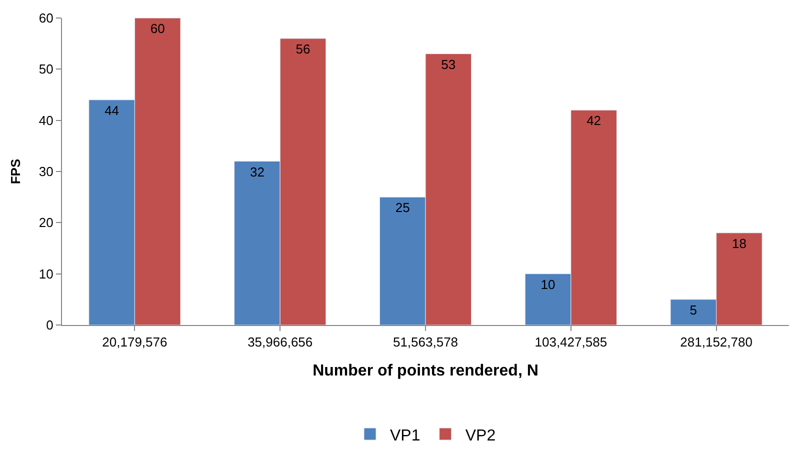  I want to click on data-label: 18, so click(739, 243).